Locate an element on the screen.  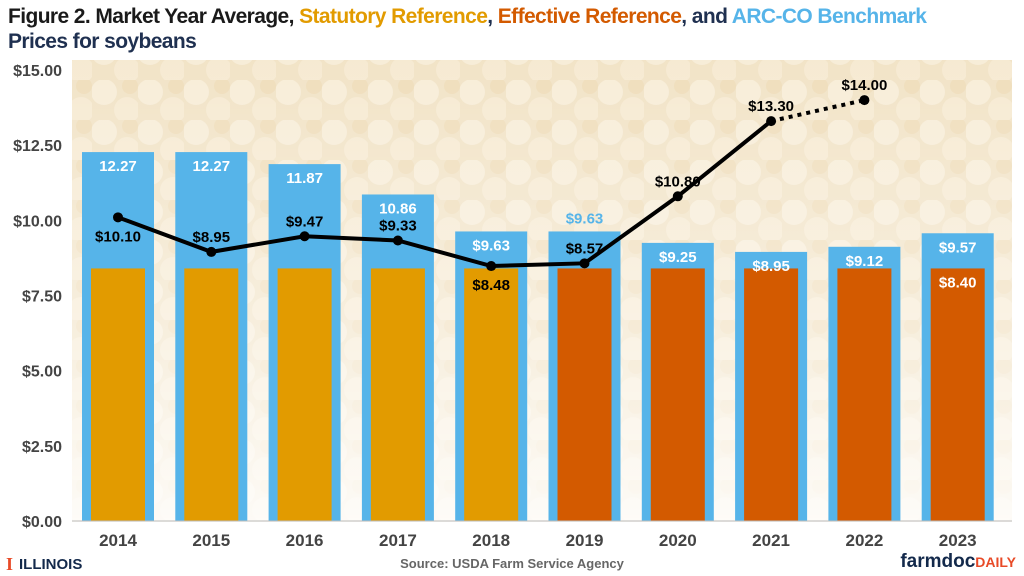
arc-benchmark-label: 10.86 is located at coordinates (398, 208).